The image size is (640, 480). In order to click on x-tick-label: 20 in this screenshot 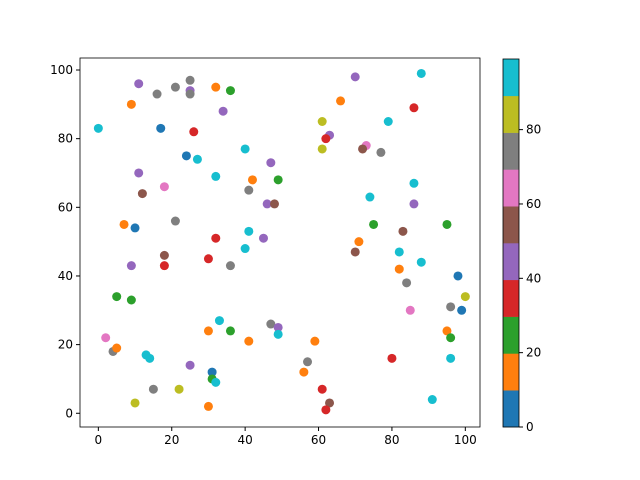, I will do `click(171, 440)`.